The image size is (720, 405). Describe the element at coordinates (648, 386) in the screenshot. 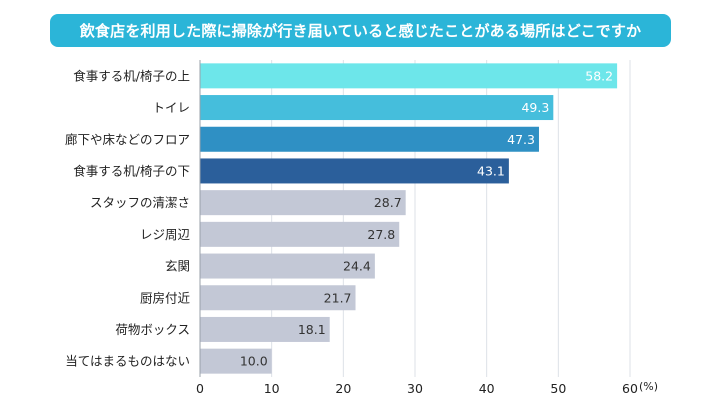

I see `unit-label: (%)` at that location.